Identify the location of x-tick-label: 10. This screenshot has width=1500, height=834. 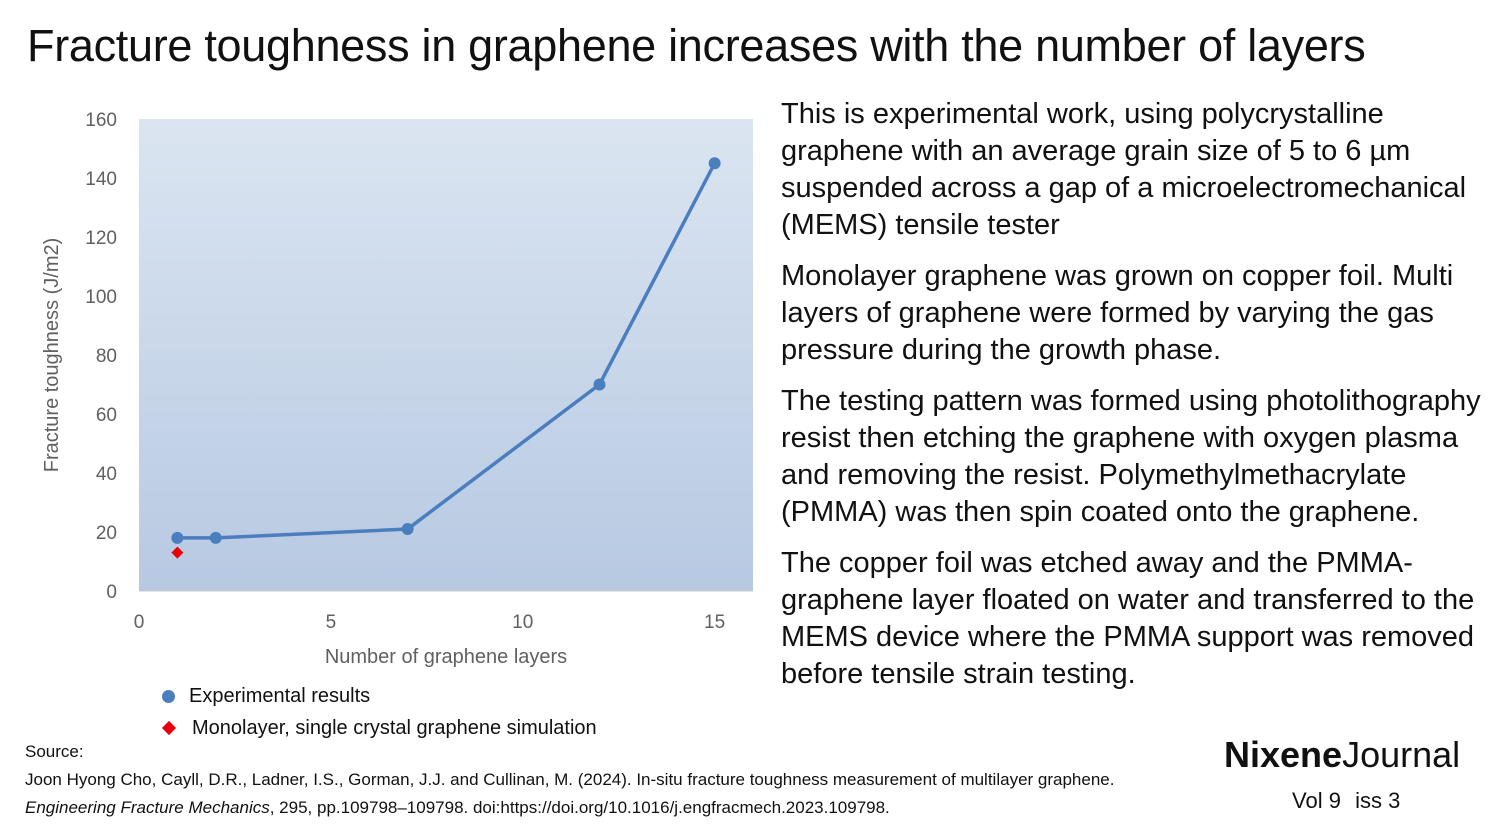
(522, 622).